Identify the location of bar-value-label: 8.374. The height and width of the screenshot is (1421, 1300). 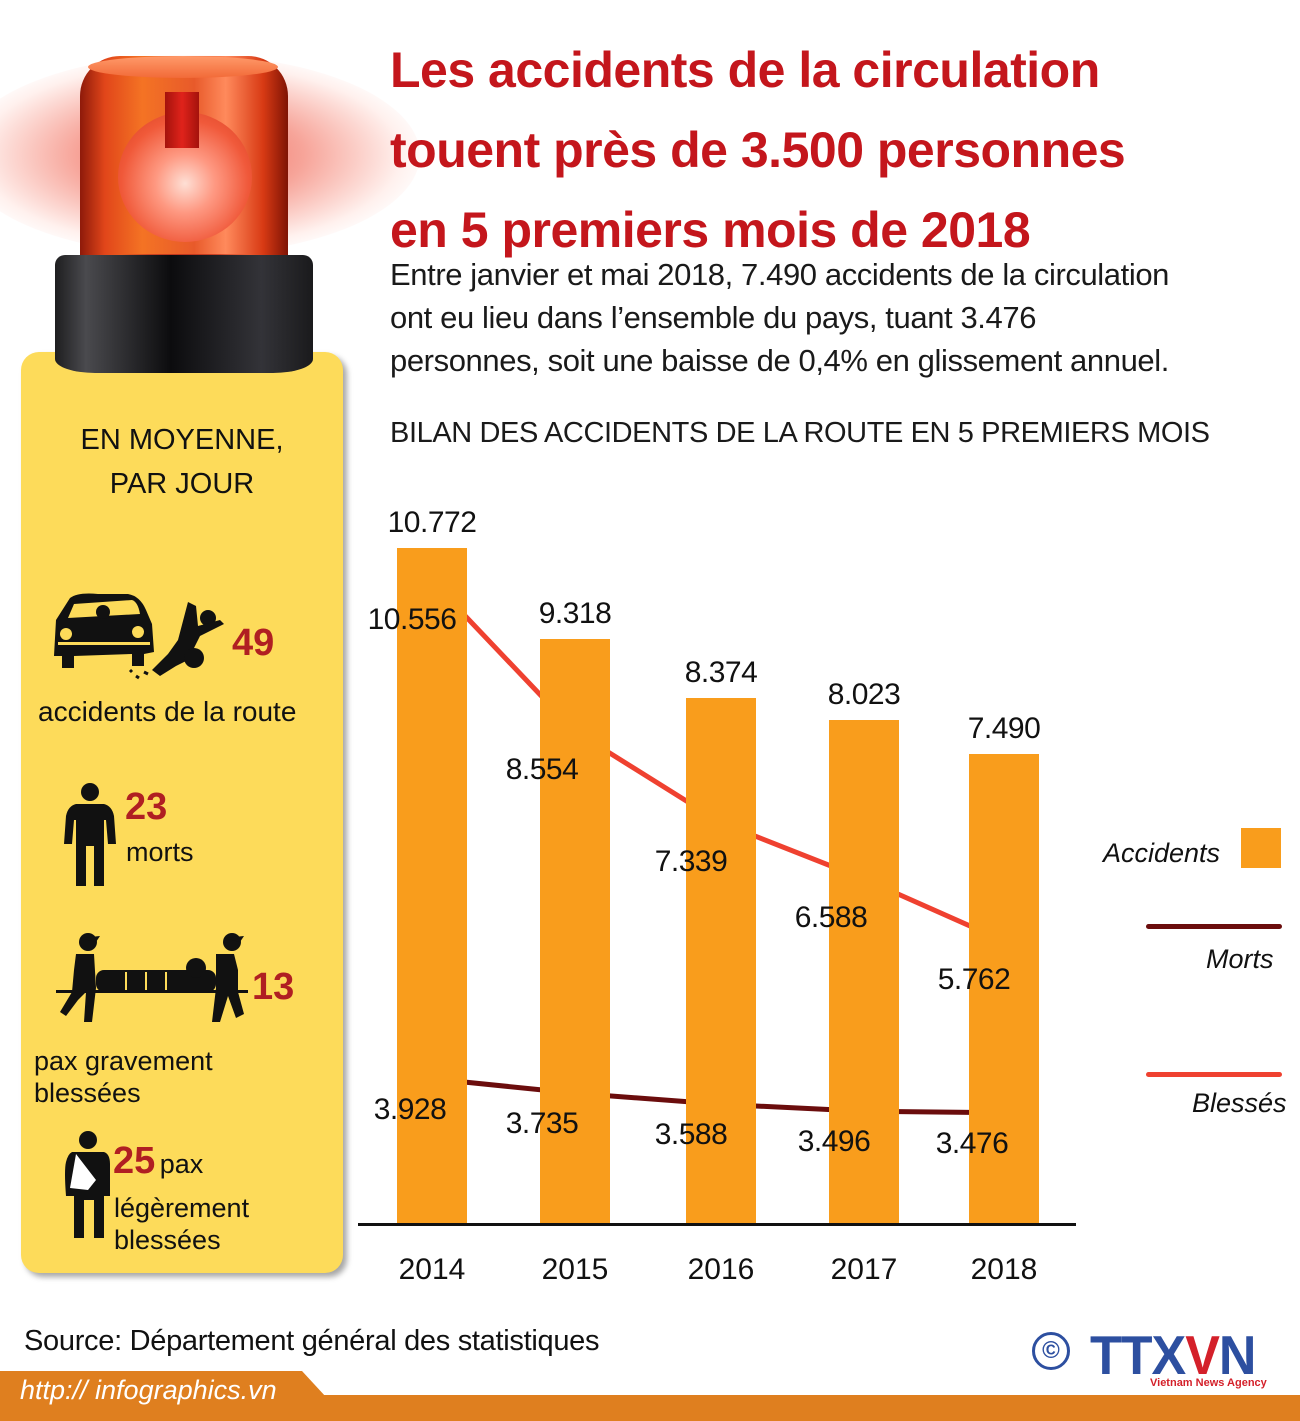
(721, 673).